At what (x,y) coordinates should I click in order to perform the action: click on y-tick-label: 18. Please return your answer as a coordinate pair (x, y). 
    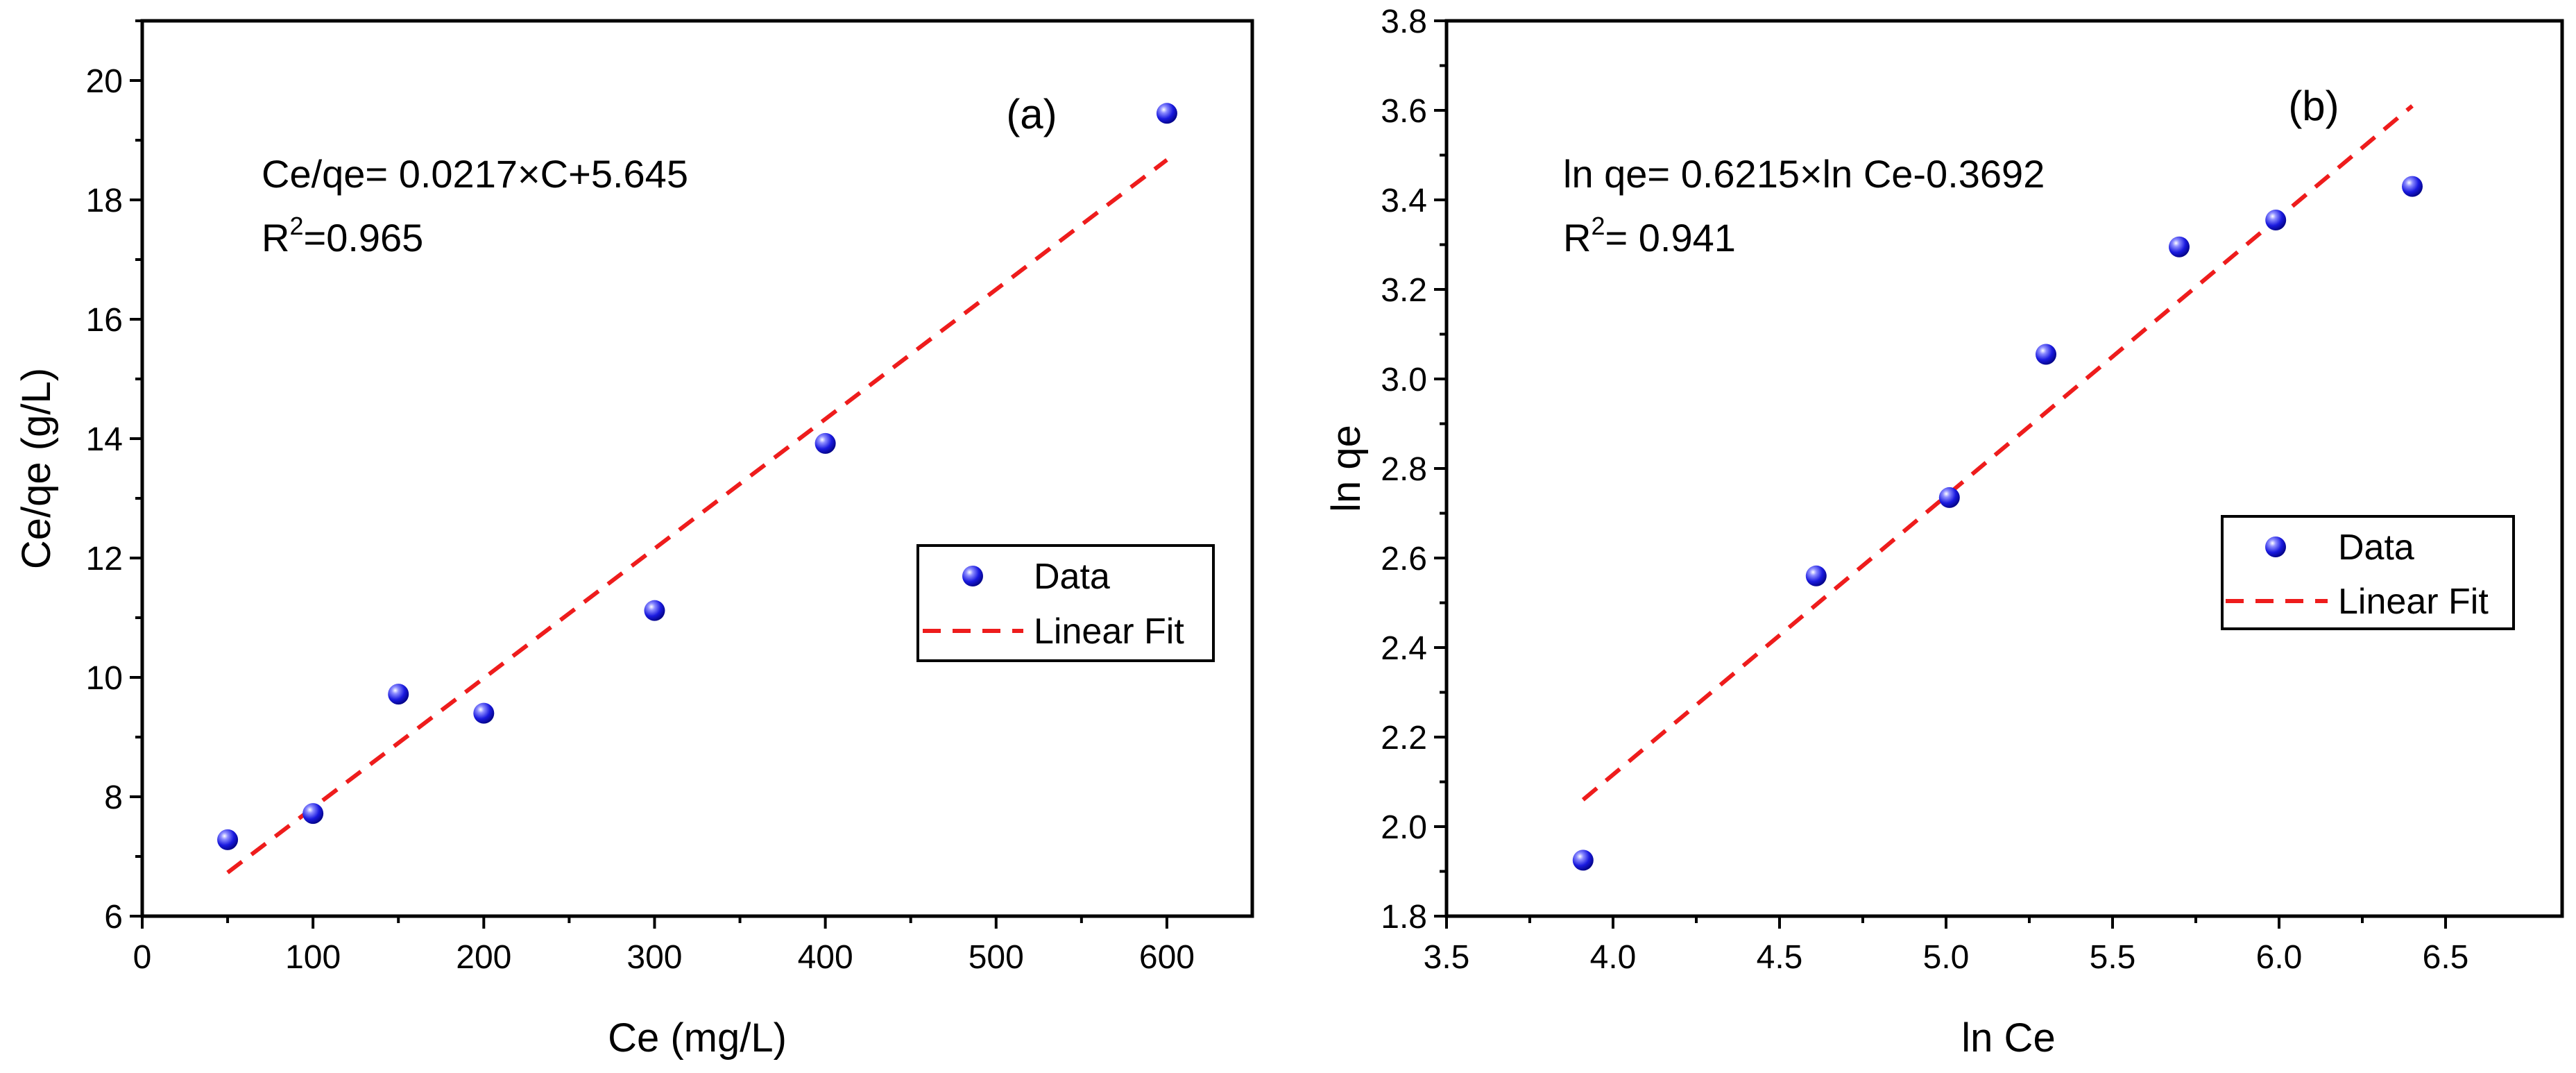
    Looking at the image, I should click on (104, 201).